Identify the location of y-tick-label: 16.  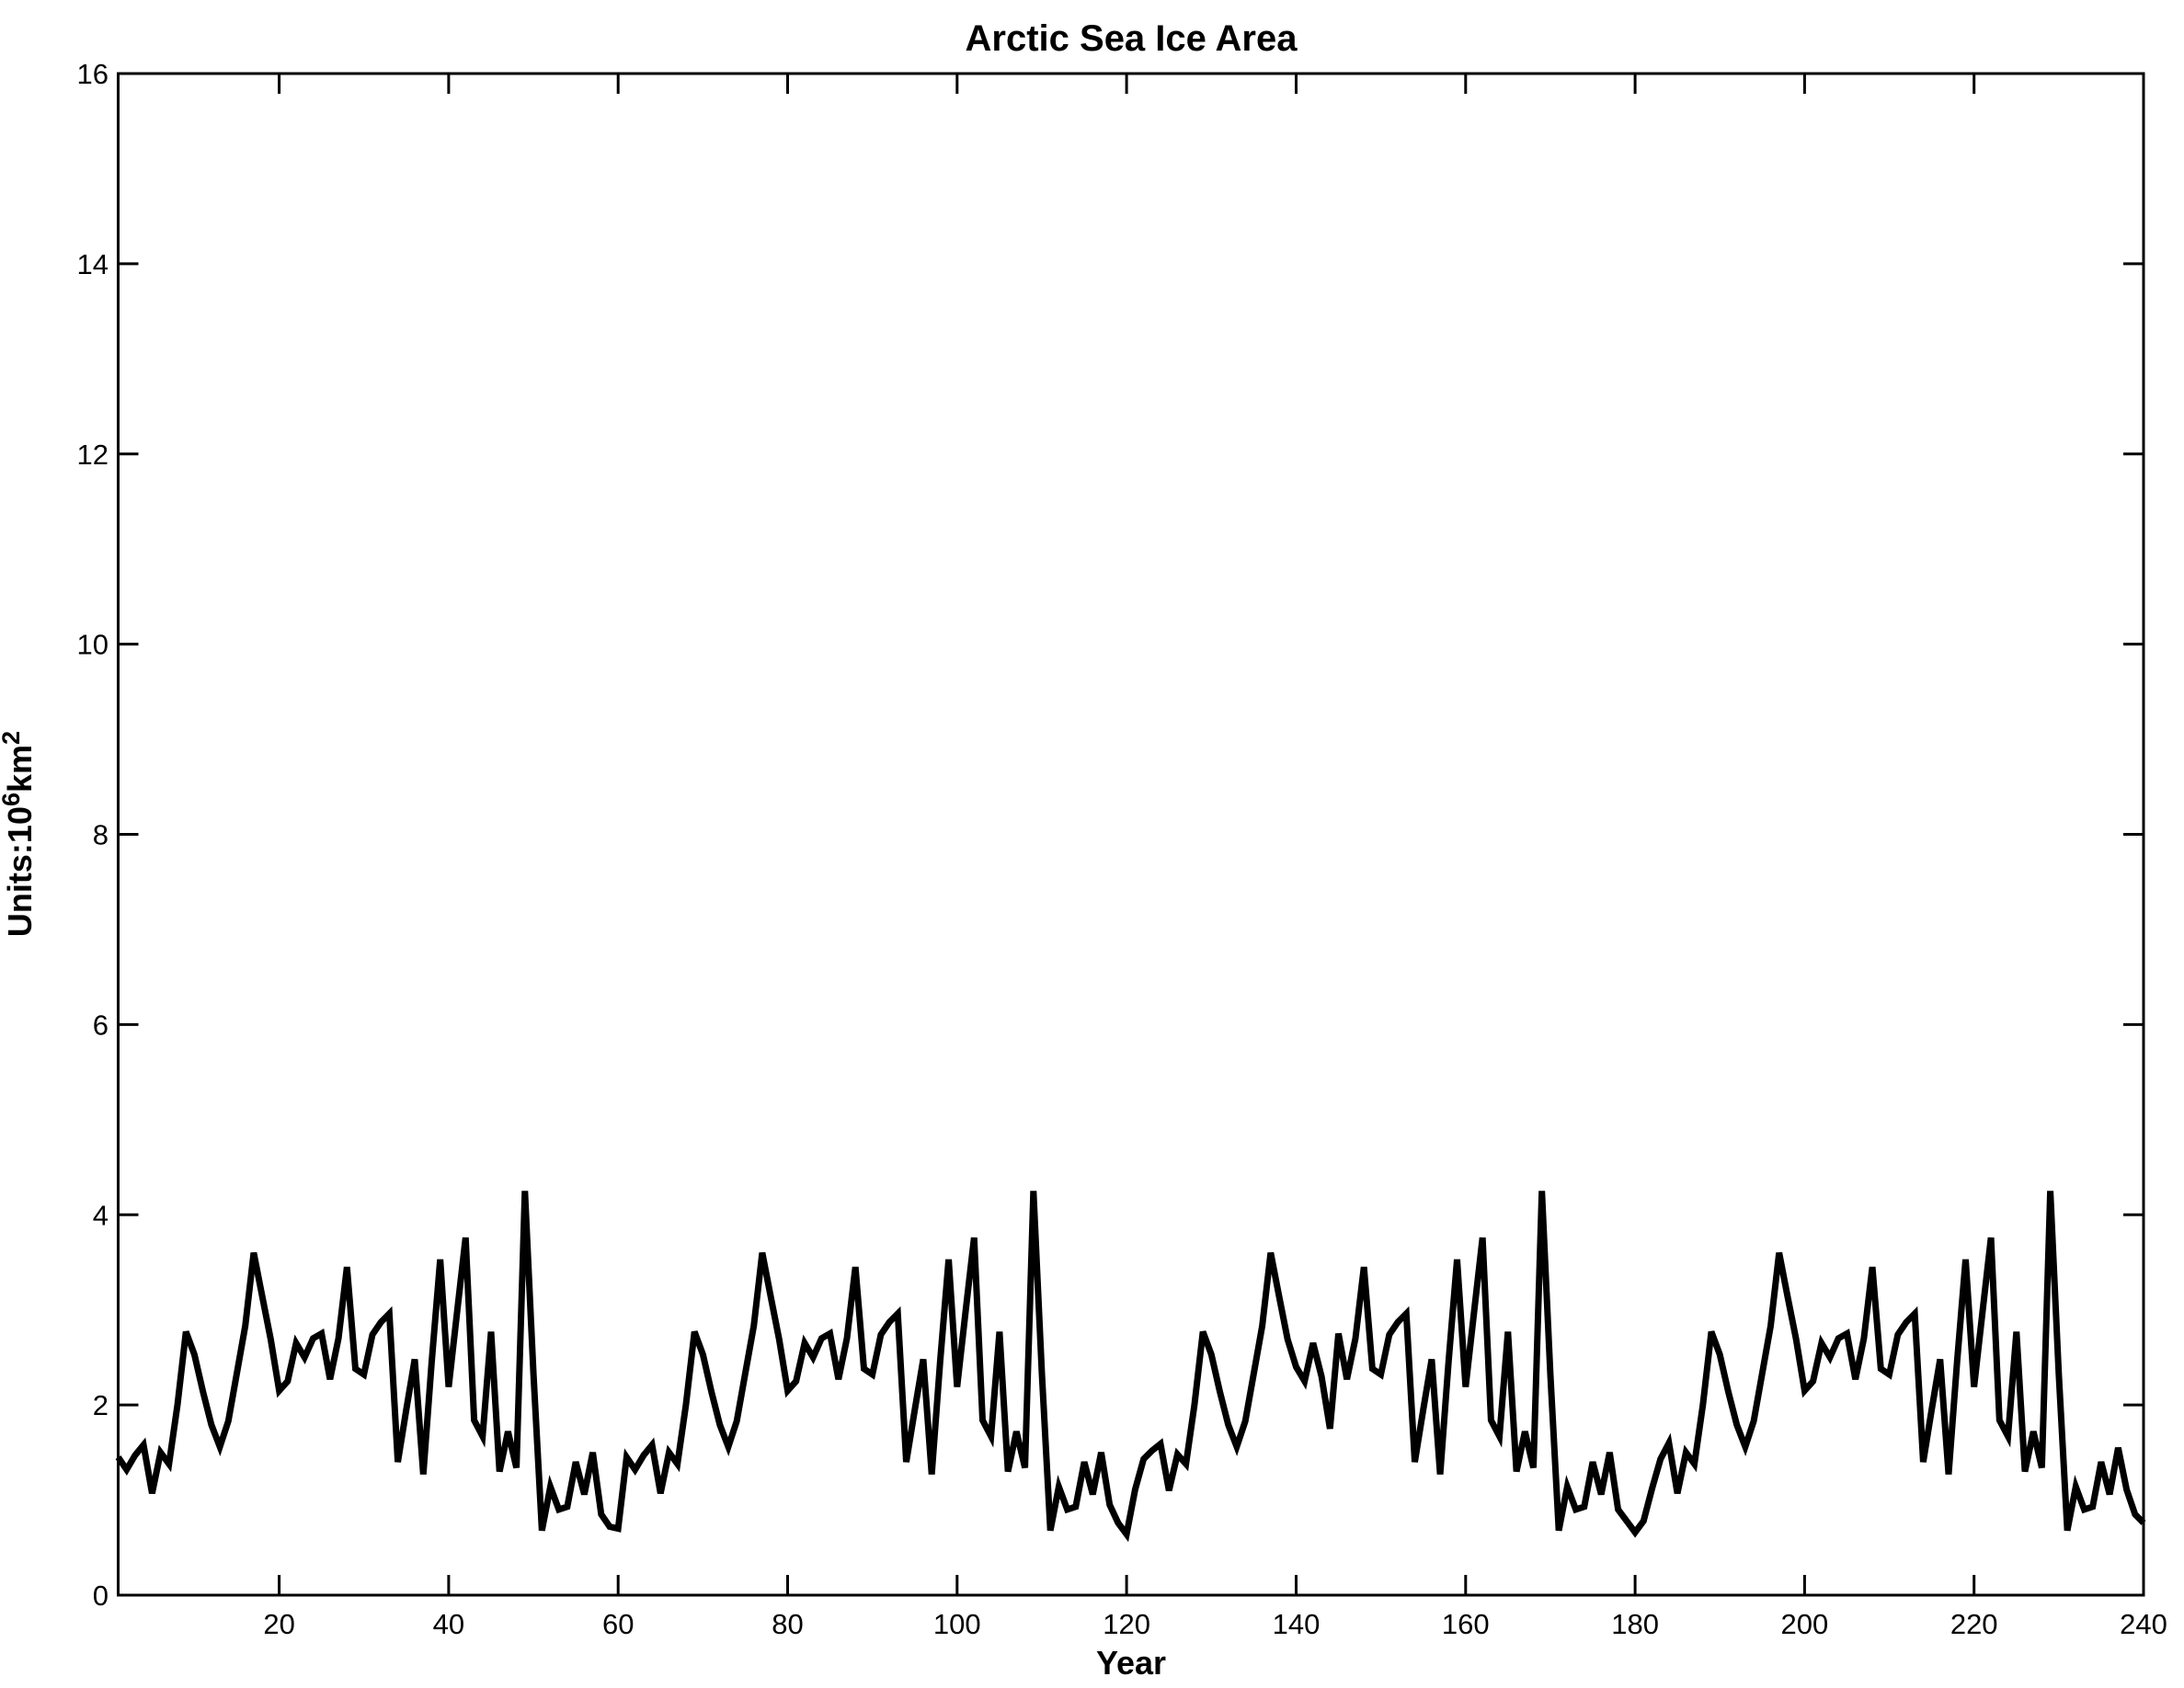
(93, 74).